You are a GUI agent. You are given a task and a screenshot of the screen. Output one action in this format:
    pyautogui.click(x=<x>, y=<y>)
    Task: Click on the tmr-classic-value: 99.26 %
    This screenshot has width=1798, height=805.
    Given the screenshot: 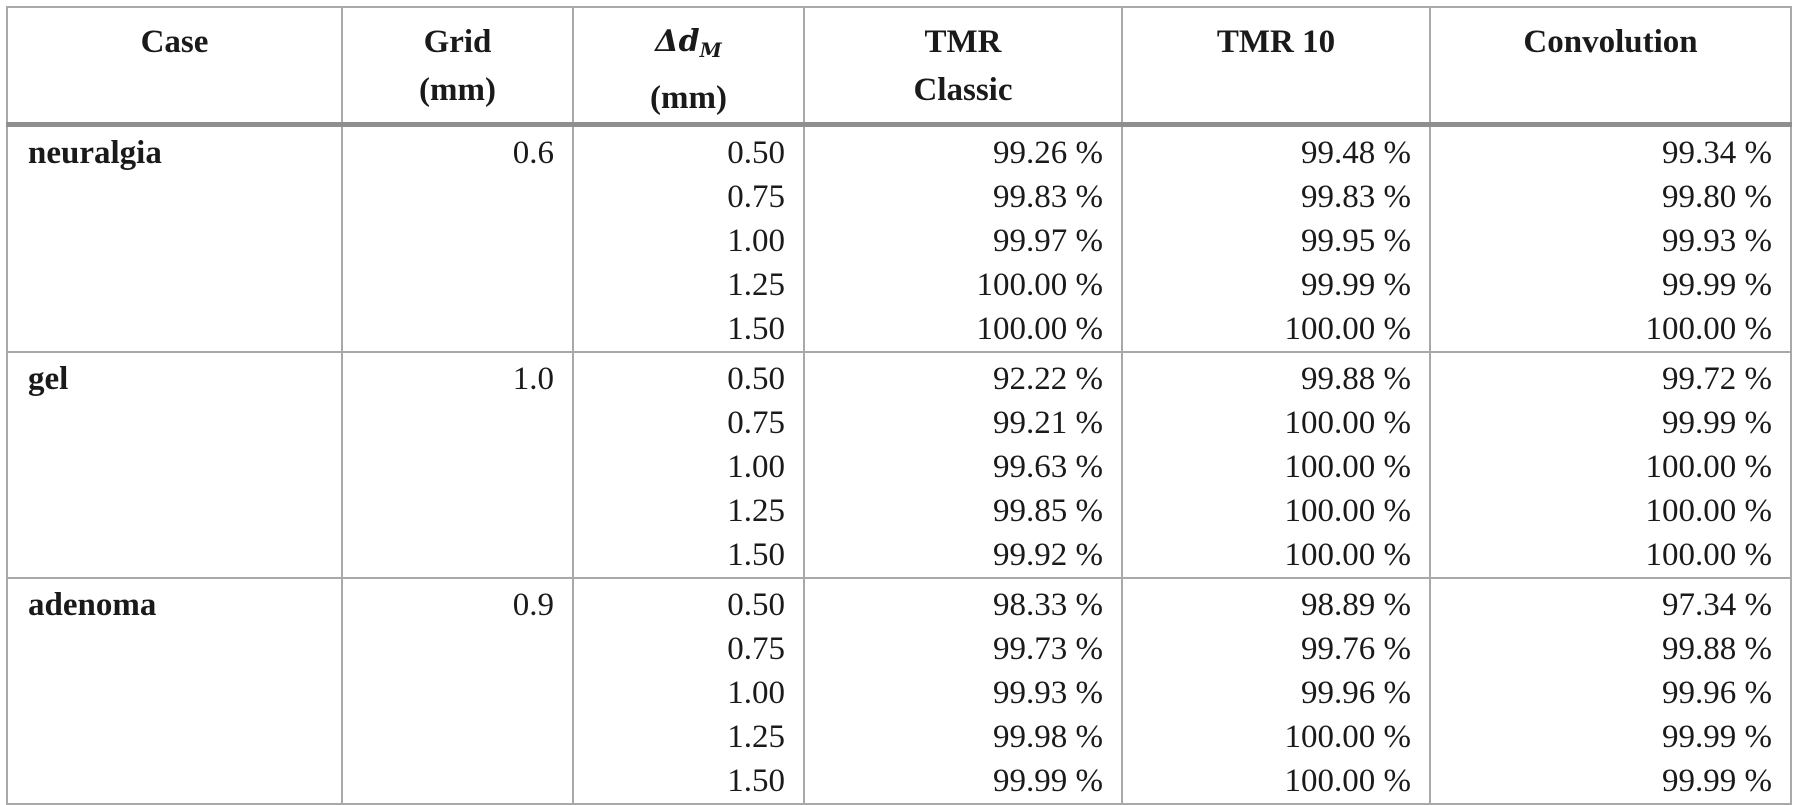 What is the action you would take?
    pyautogui.click(x=963, y=149)
    